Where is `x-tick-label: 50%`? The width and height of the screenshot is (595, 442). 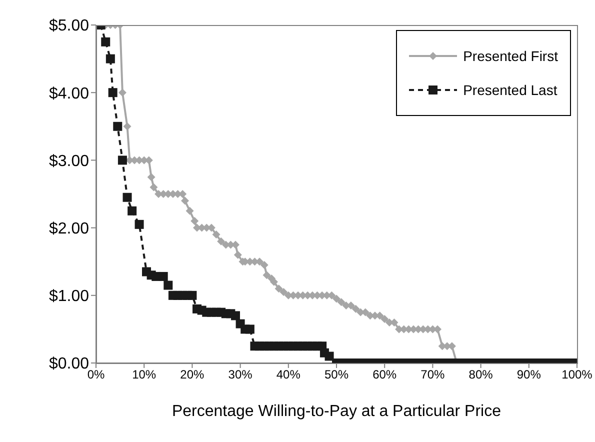
x-tick-label: 50% is located at coordinates (336, 375).